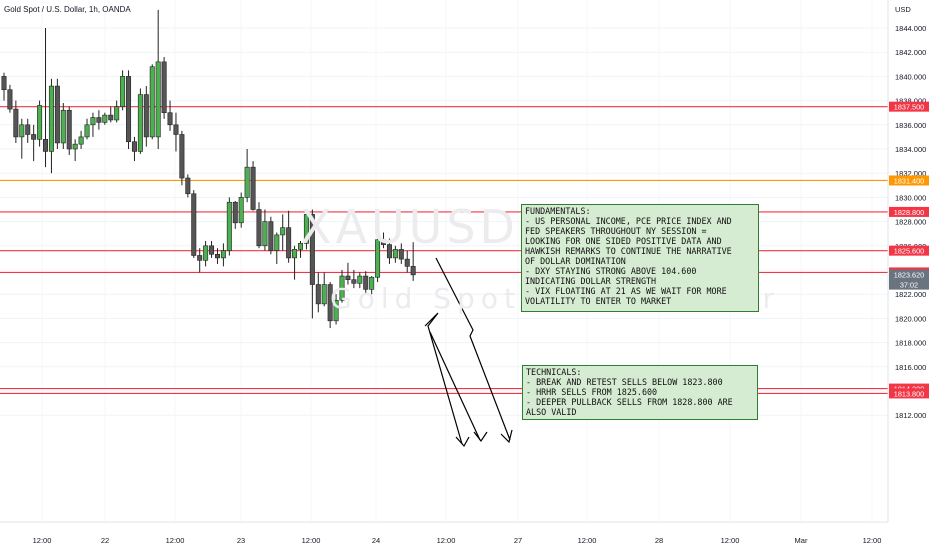  I want to click on current-price-badge, so click(909, 279).